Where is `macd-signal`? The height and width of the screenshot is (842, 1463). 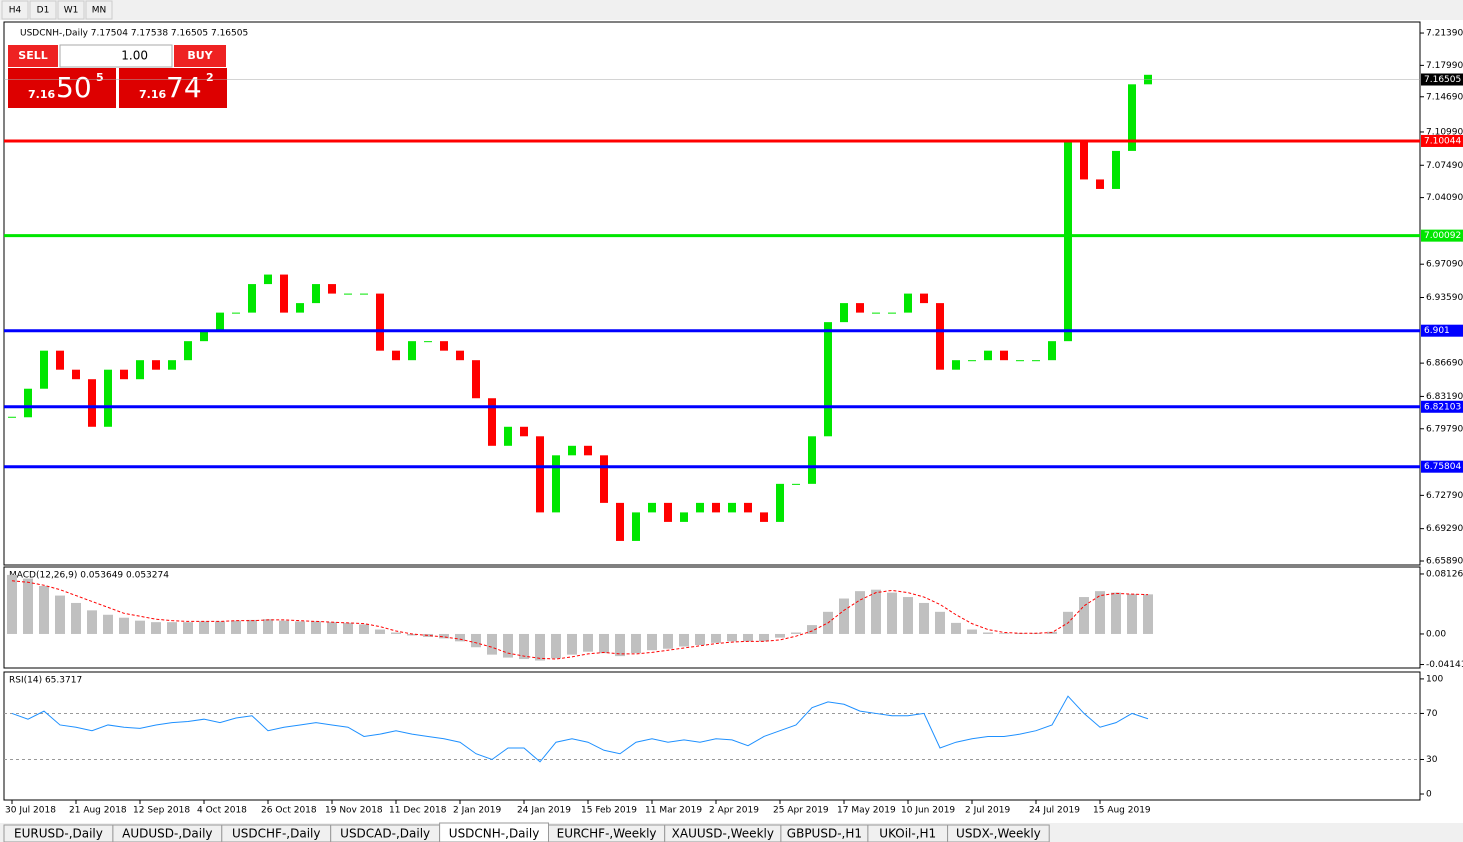
macd-signal is located at coordinates (580, 620).